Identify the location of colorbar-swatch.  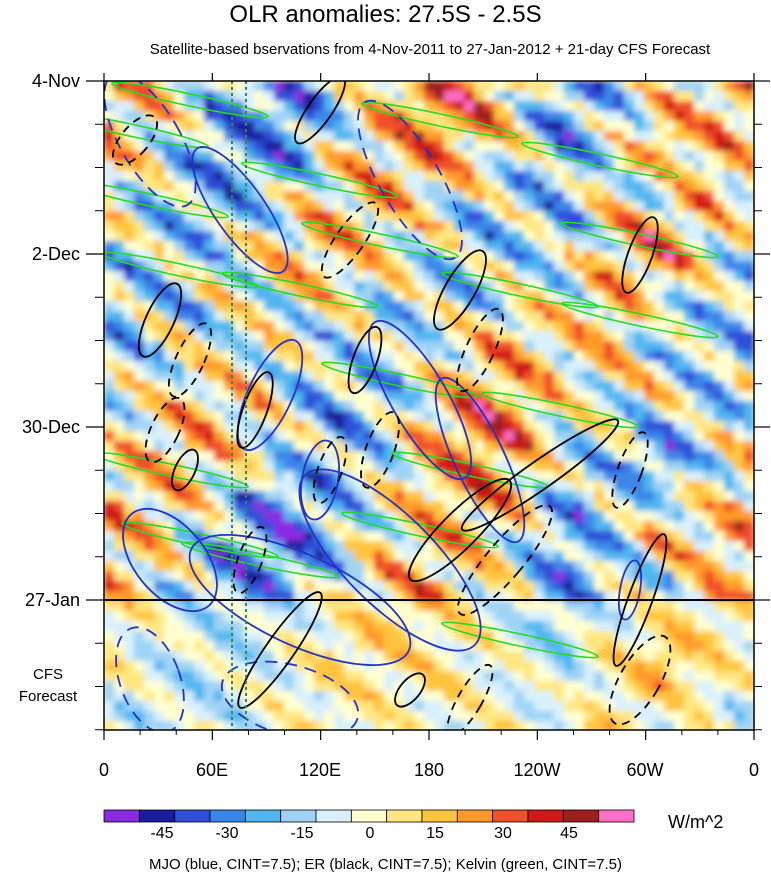
(298, 816).